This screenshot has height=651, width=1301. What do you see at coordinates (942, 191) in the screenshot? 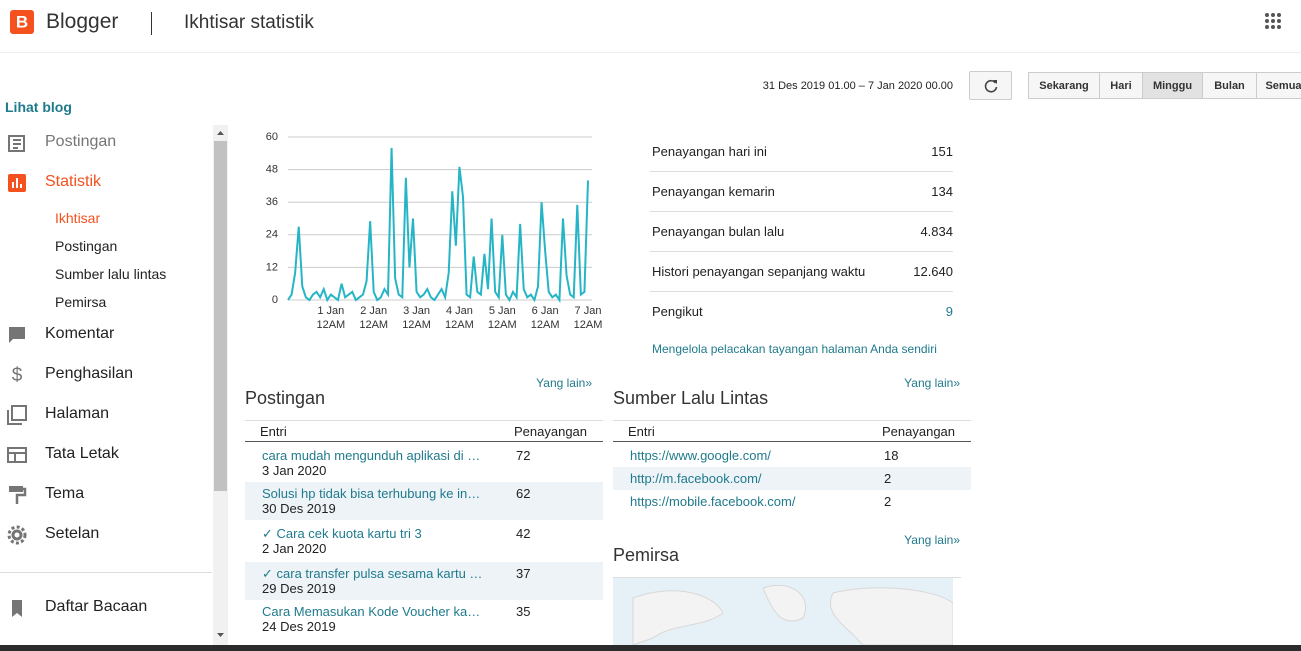
I see `stat-value: 134` at bounding box center [942, 191].